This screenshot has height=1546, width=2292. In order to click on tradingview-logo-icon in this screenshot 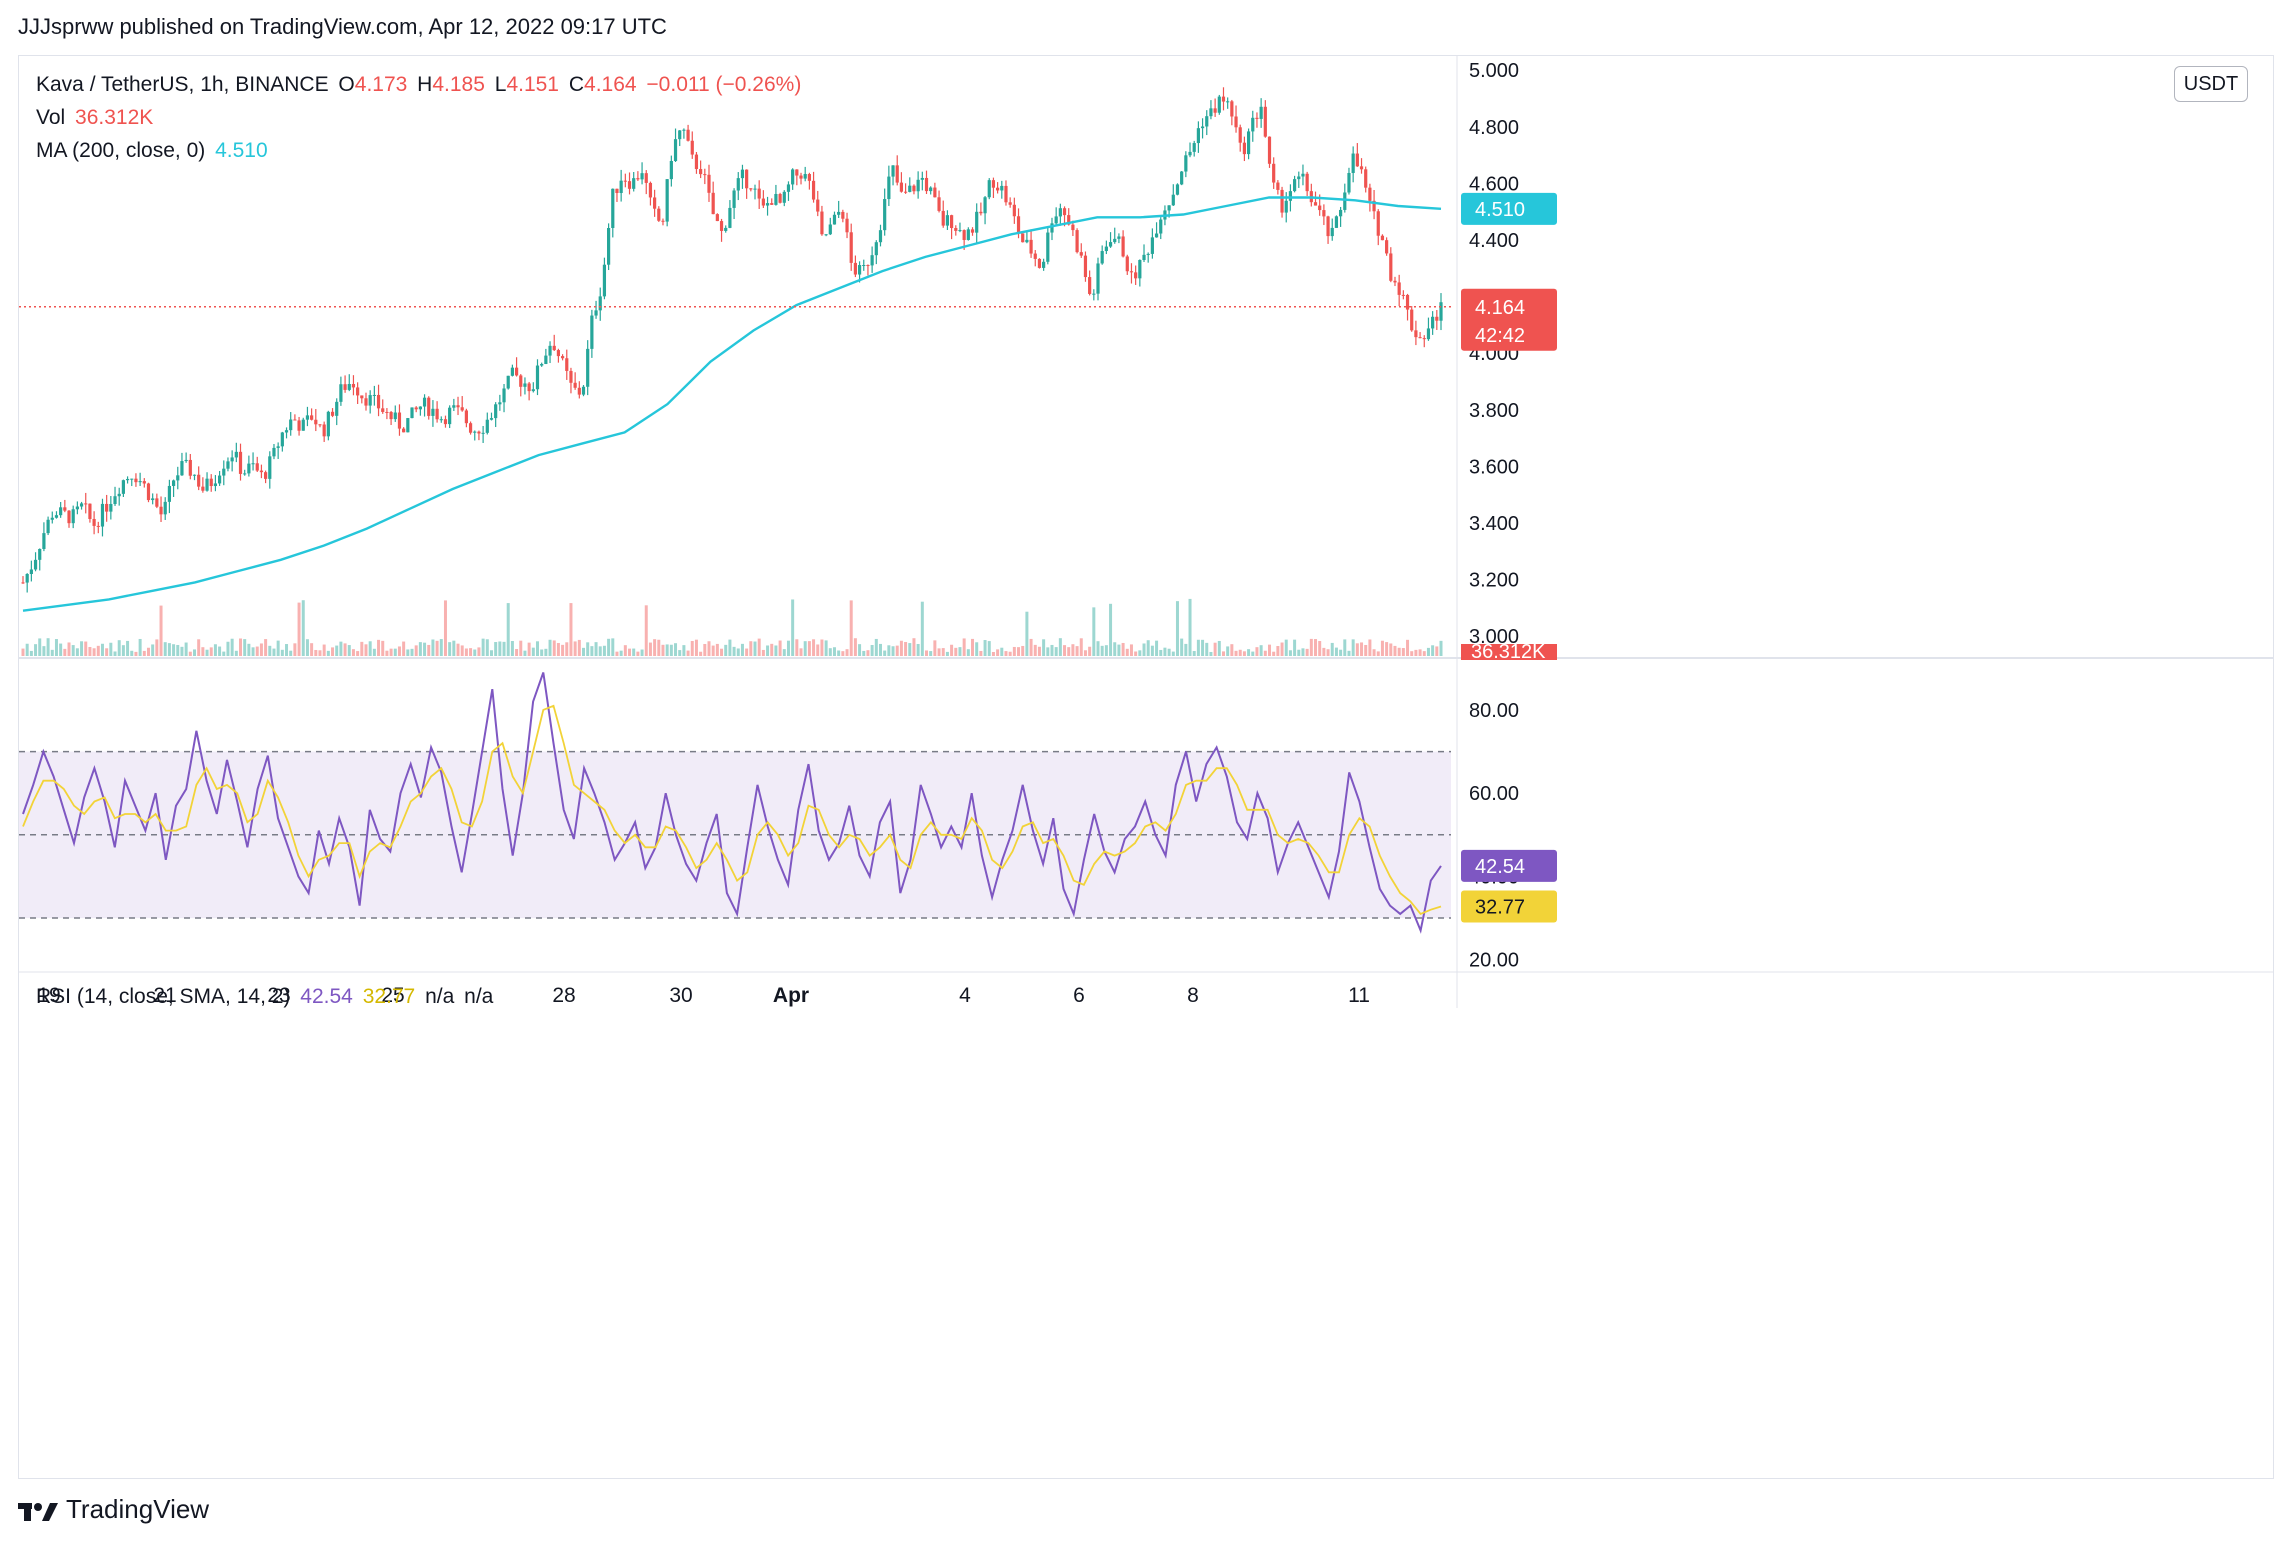, I will do `click(38, 1510)`.